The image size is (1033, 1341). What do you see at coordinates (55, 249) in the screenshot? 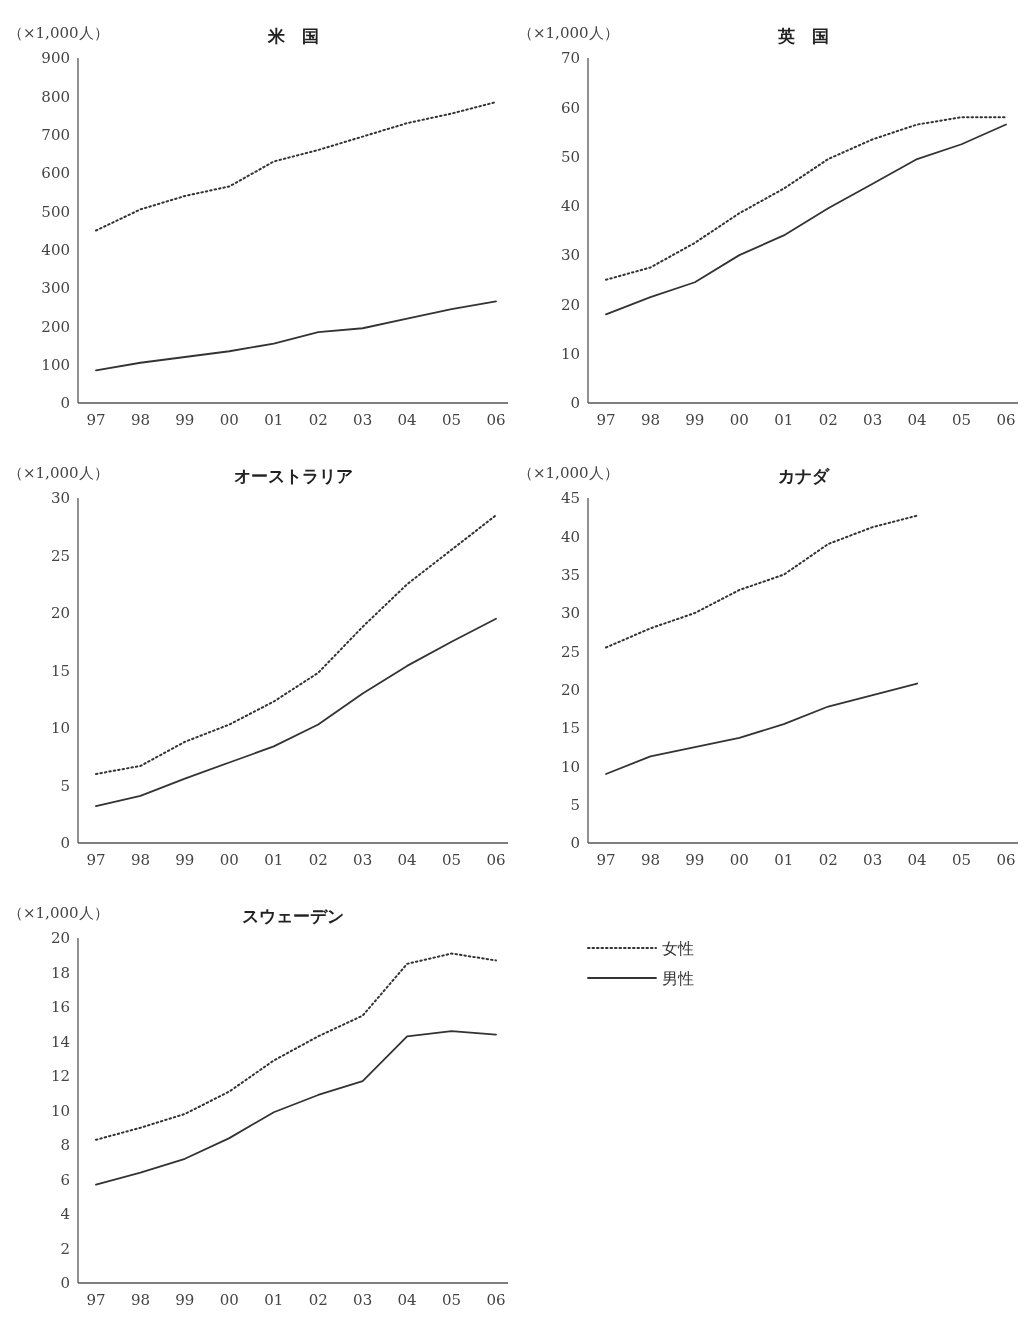
I see `y-tick-label: 400` at bounding box center [55, 249].